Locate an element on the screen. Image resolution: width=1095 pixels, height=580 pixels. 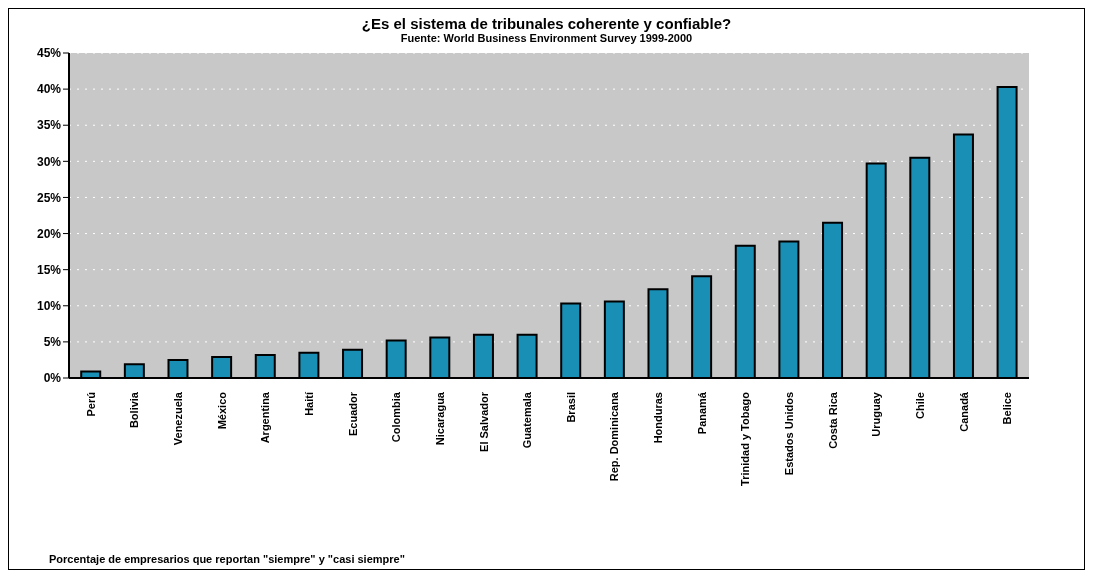
y-tick-label: 45% is located at coordinates (49, 53).